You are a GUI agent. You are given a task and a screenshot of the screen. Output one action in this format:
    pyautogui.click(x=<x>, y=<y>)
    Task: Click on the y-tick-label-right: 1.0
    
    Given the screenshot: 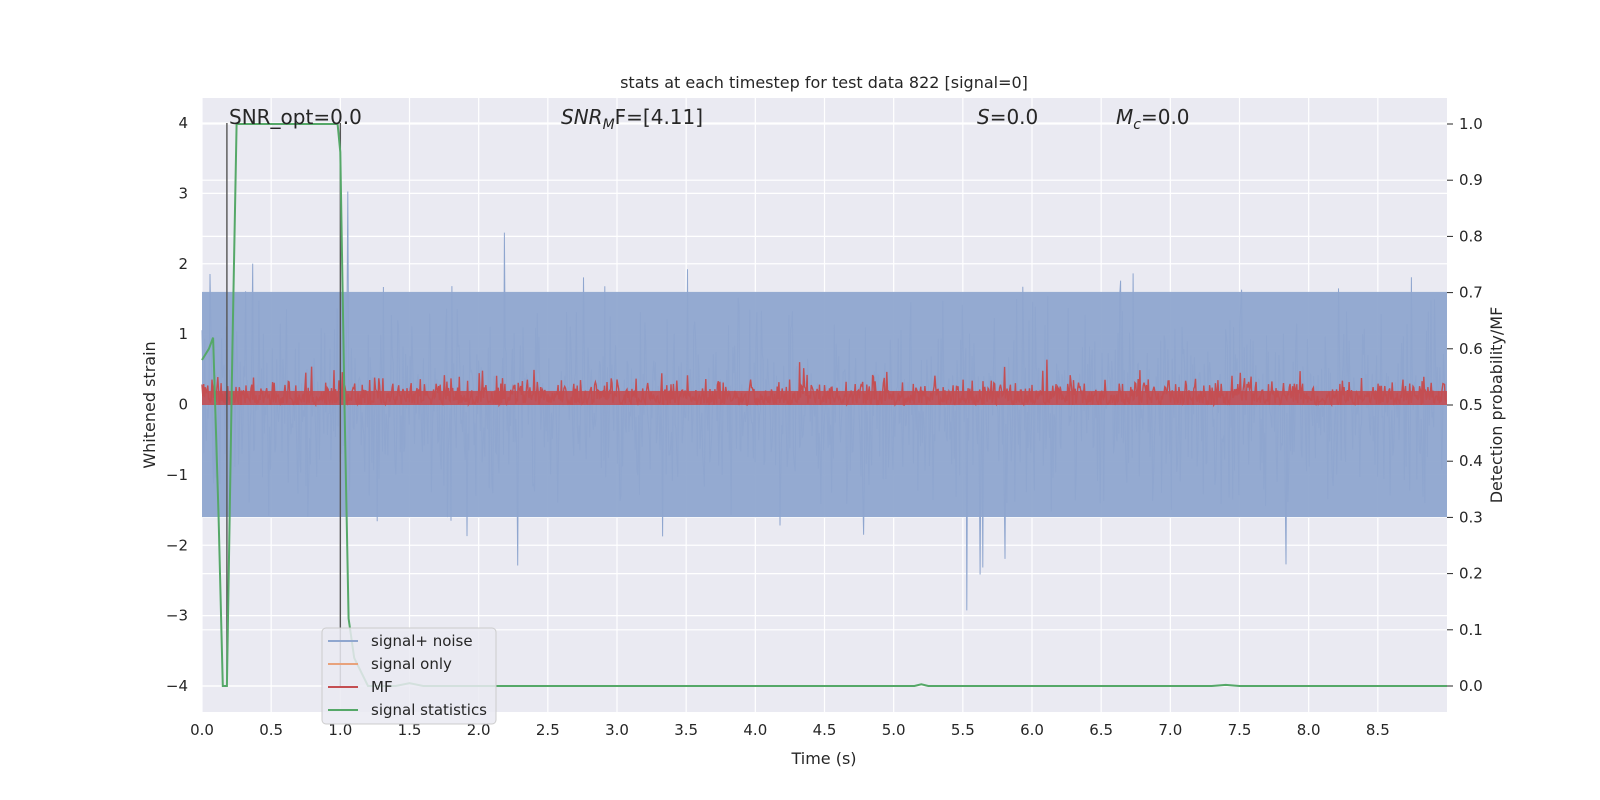 What is the action you would take?
    pyautogui.click(x=1471, y=124)
    